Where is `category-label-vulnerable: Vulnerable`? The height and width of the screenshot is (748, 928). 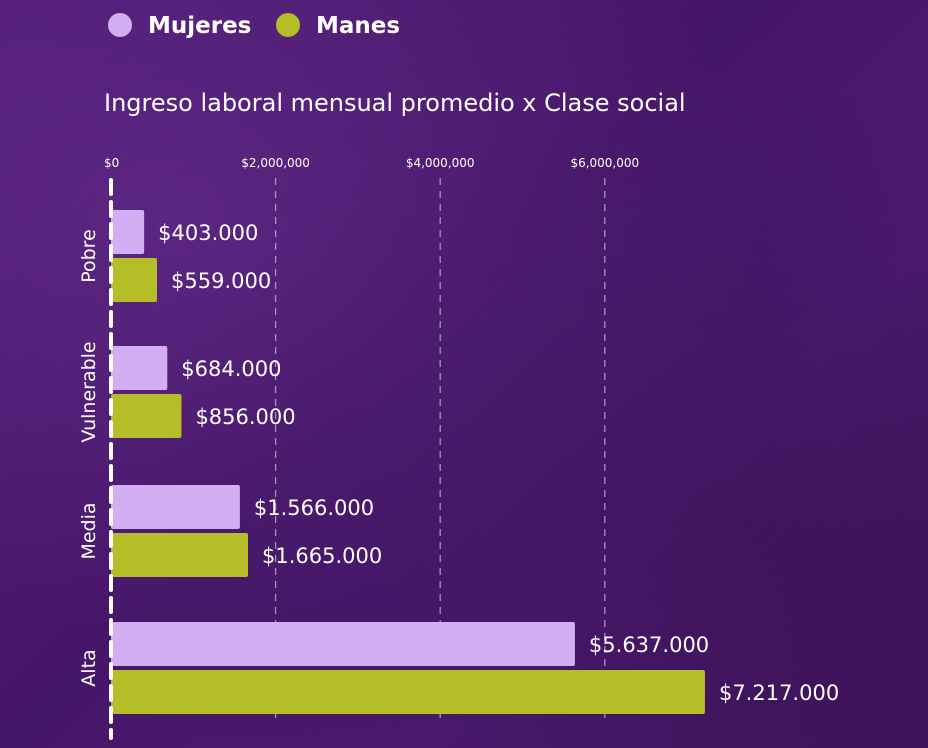
category-label-vulnerable: Vulnerable is located at coordinates (89, 391).